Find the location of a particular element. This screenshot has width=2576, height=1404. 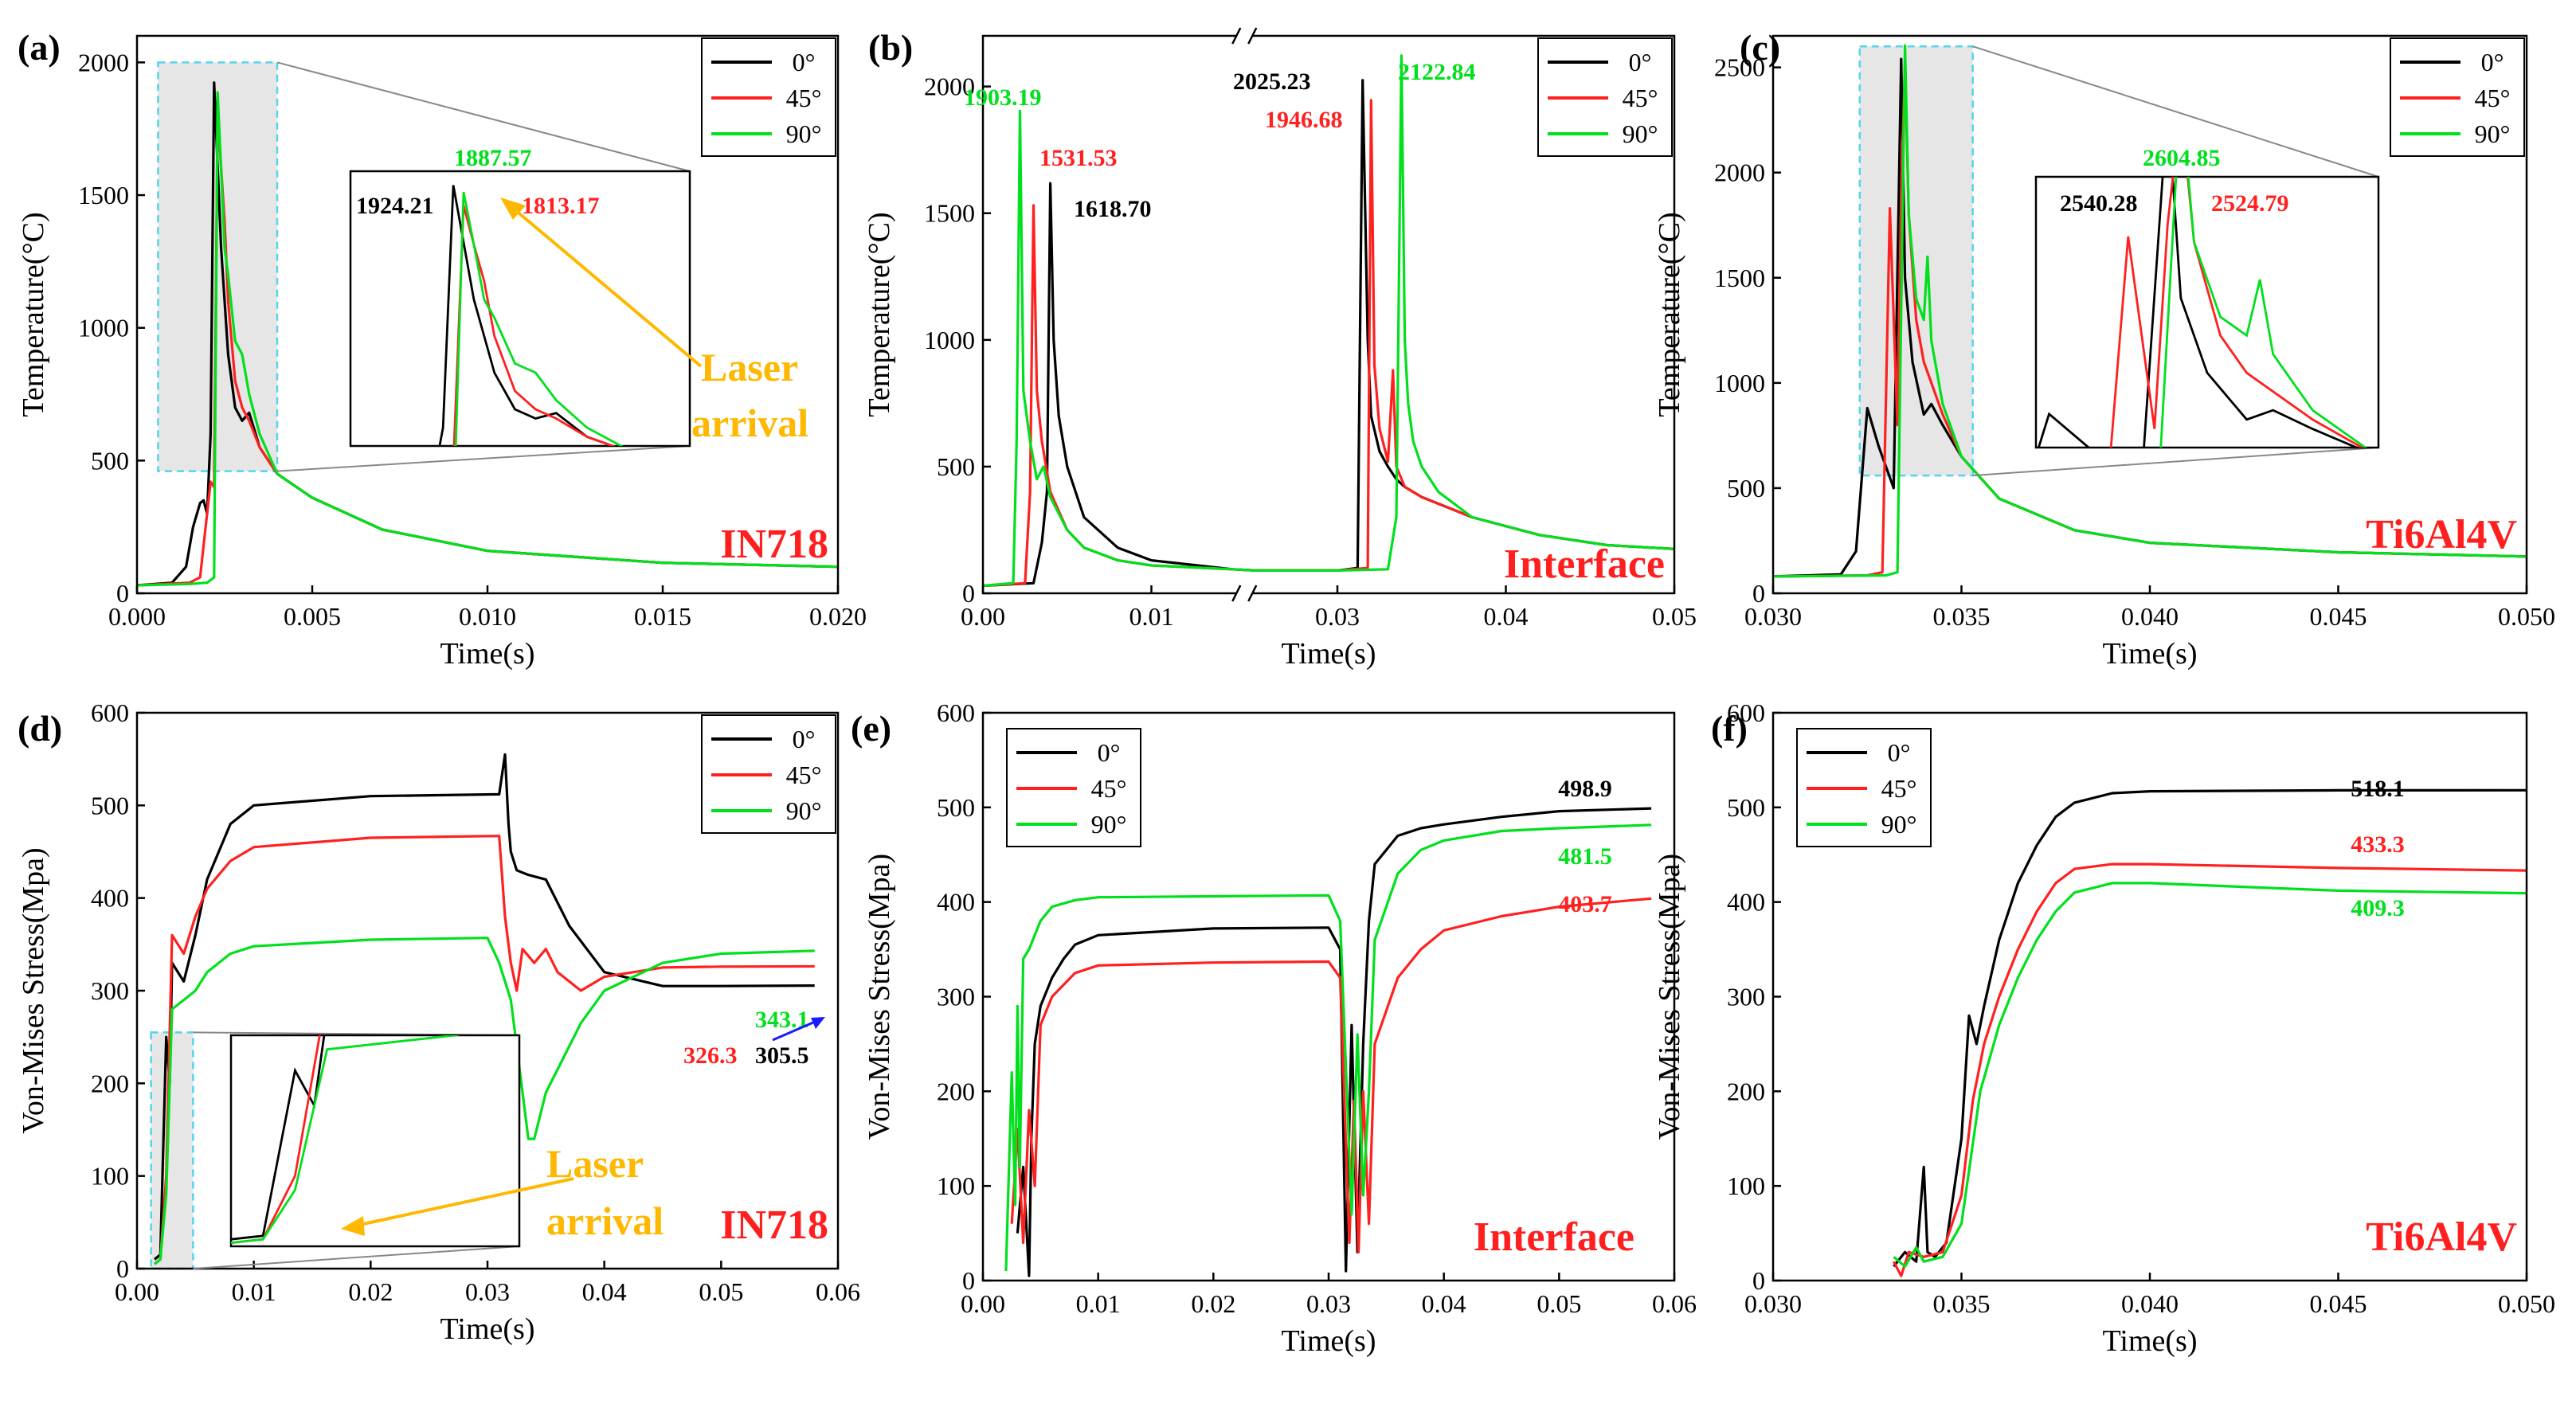

axis-break-mark is located at coordinates (1236, 593).